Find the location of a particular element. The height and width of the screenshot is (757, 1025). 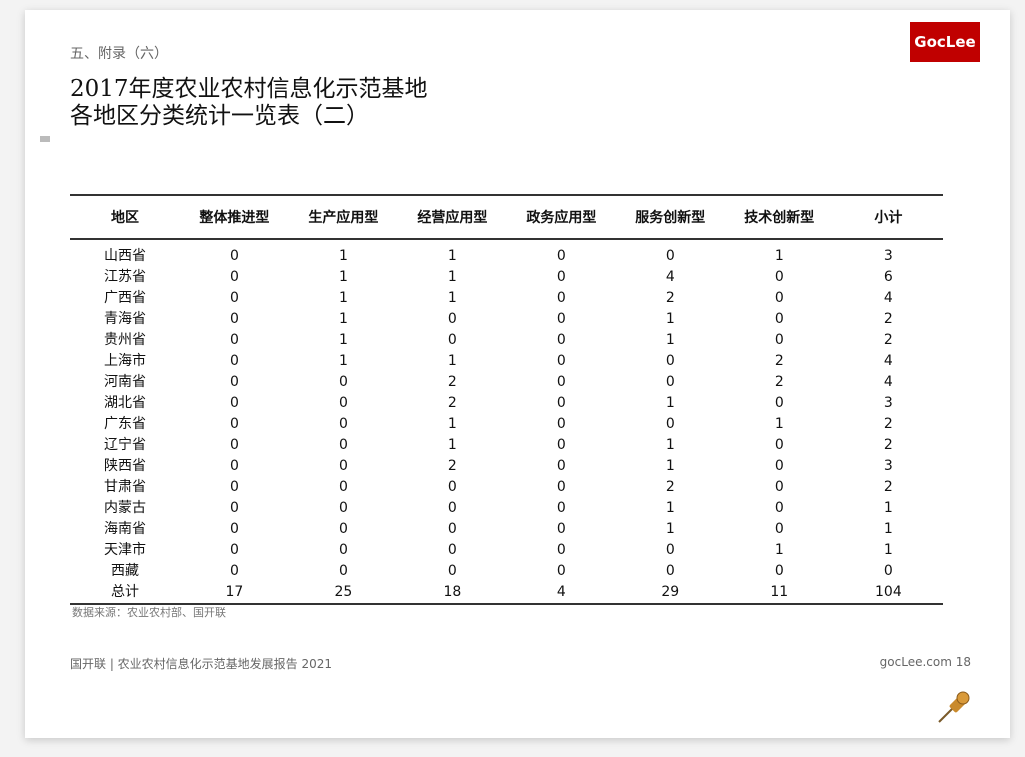

region-cell: 上海市 is located at coordinates (124, 361).